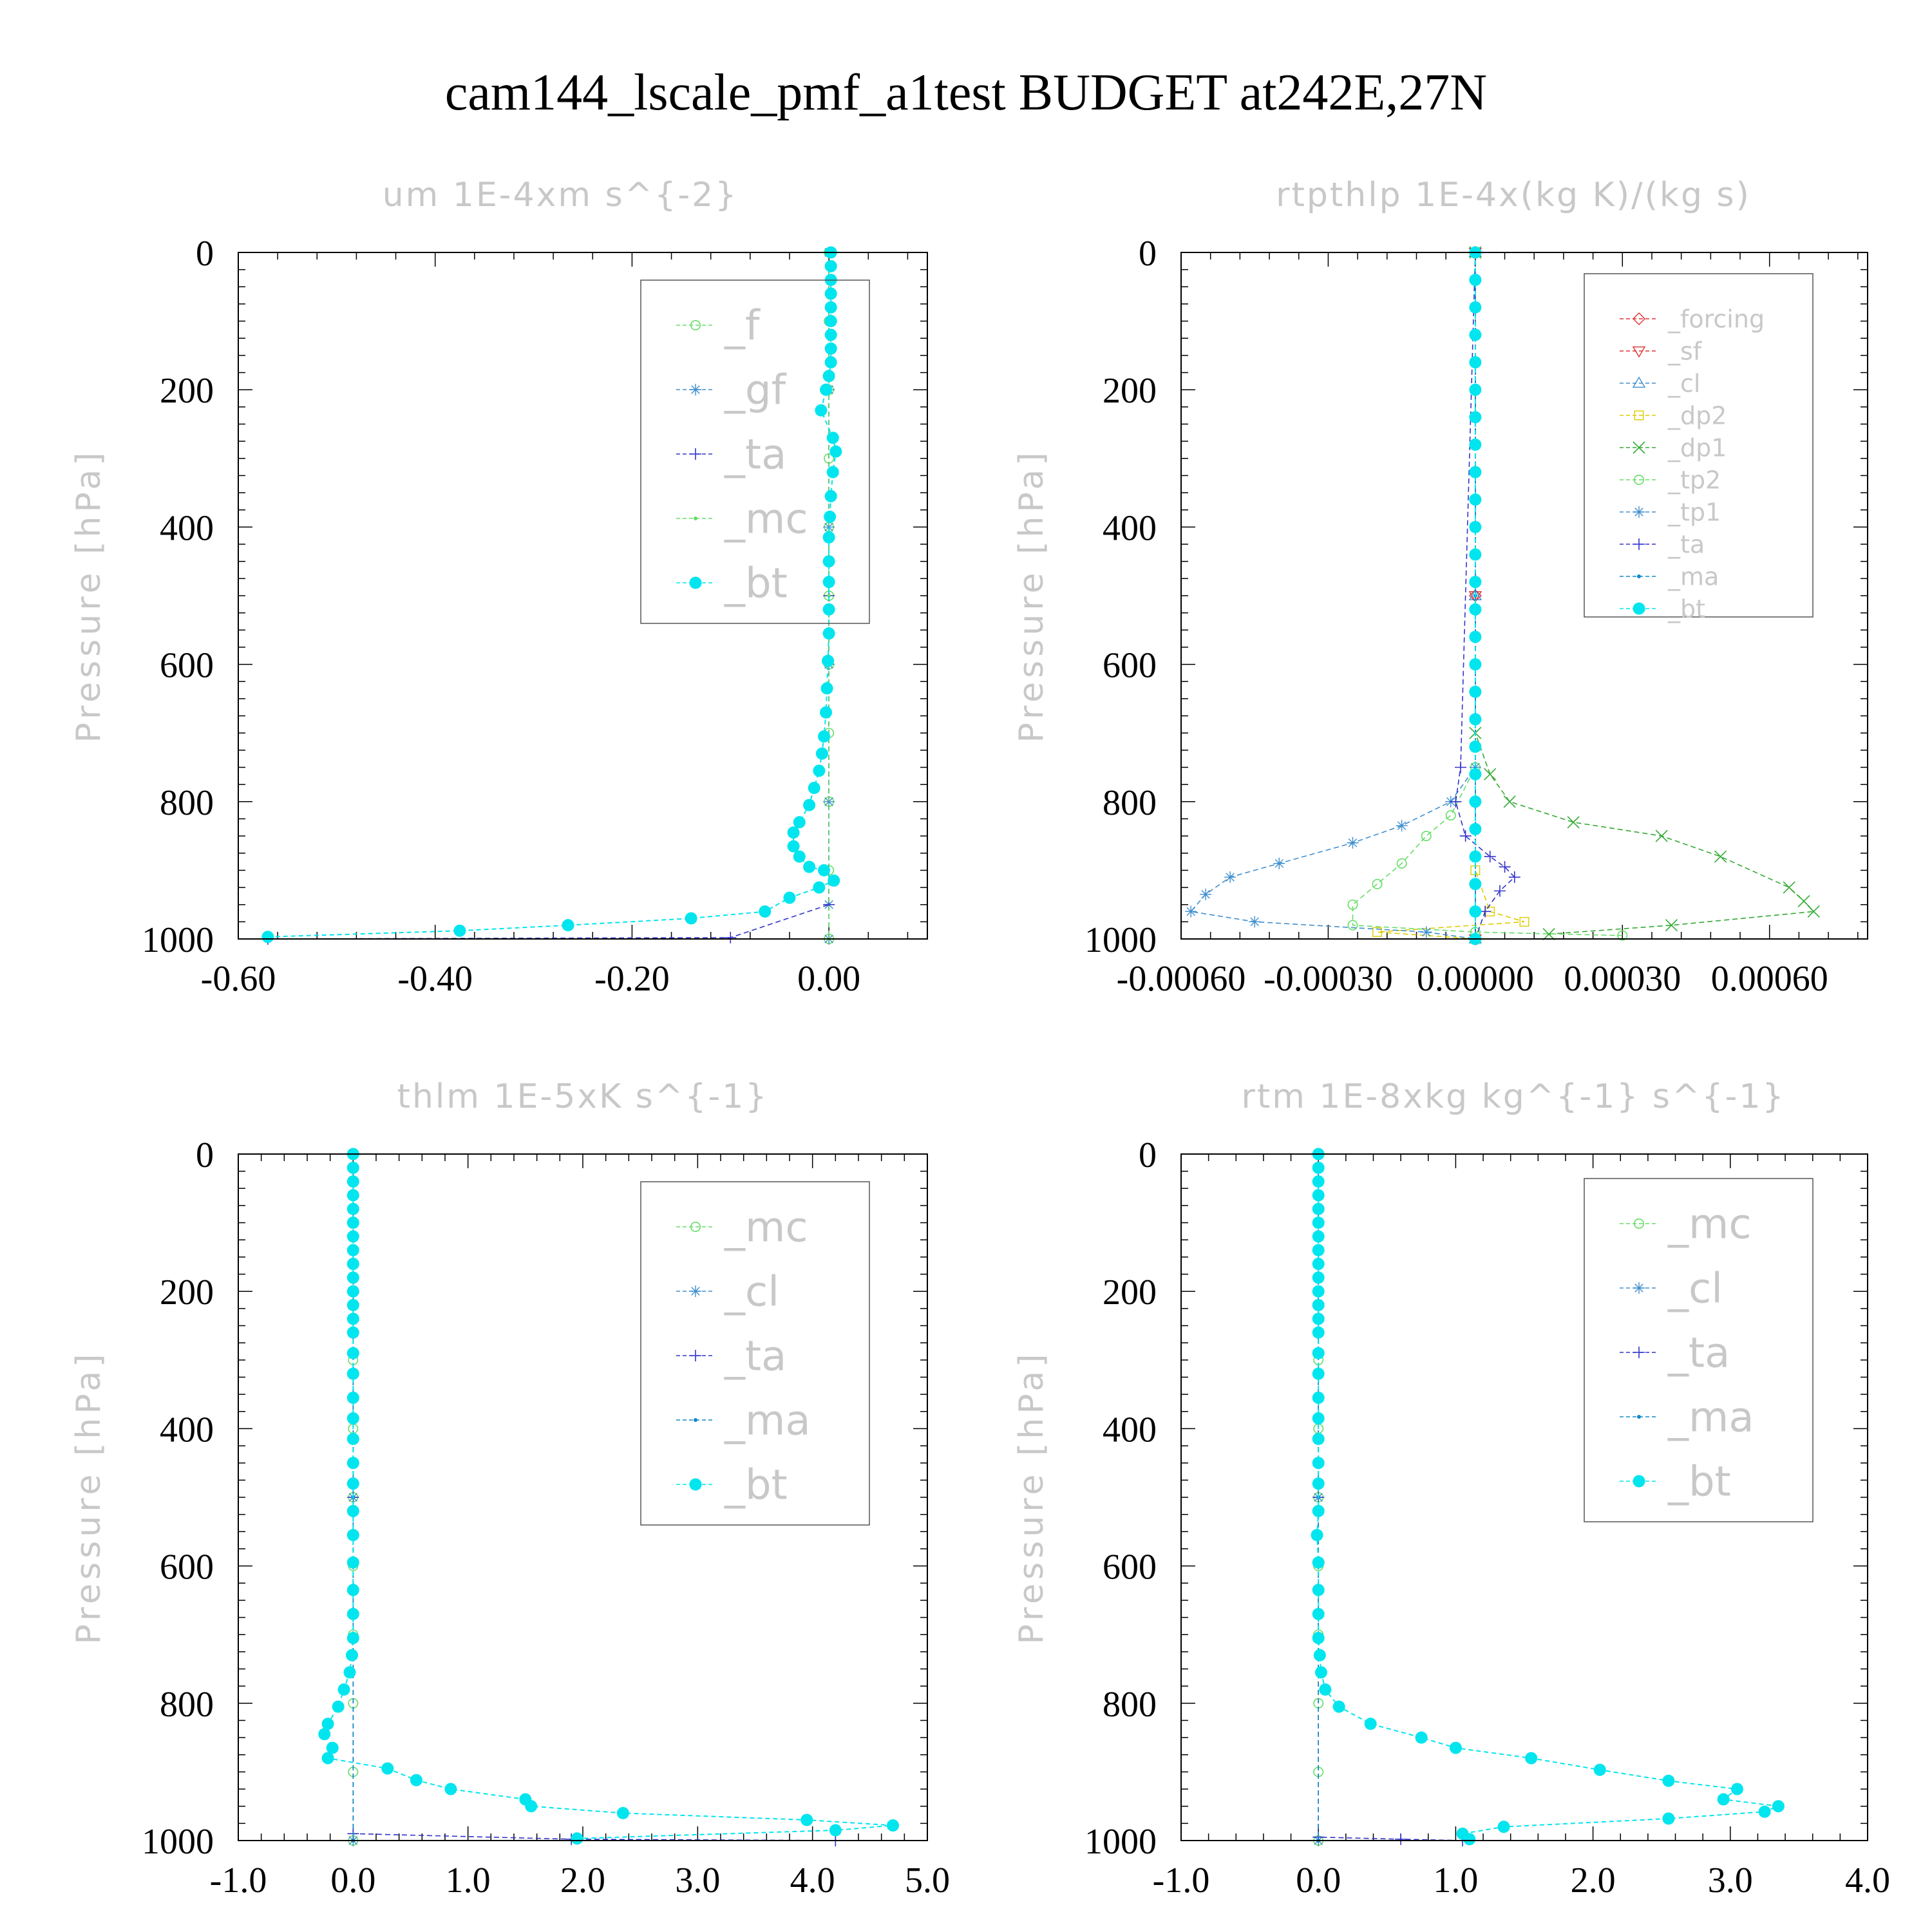 The height and width of the screenshot is (1932, 1932). I want to click on legend-label: _mc, so click(766, 1227).